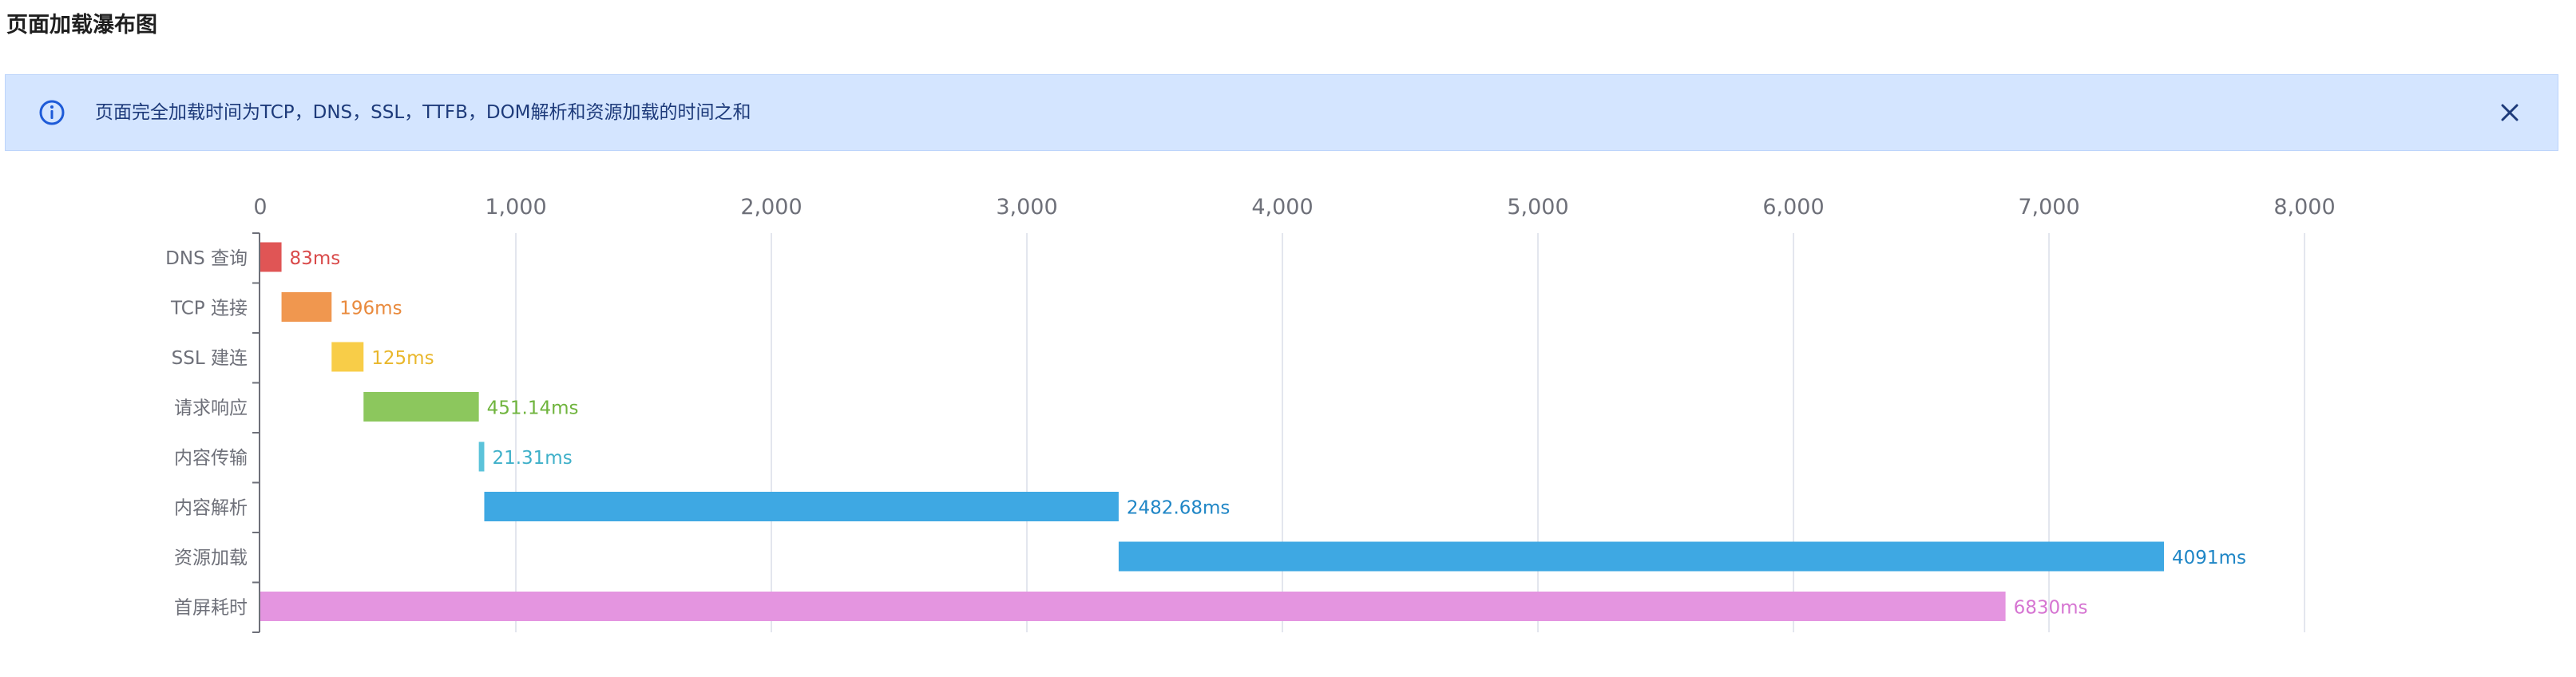 This screenshot has width=2576, height=677. I want to click on category-label: TCP 连接, so click(209, 309).